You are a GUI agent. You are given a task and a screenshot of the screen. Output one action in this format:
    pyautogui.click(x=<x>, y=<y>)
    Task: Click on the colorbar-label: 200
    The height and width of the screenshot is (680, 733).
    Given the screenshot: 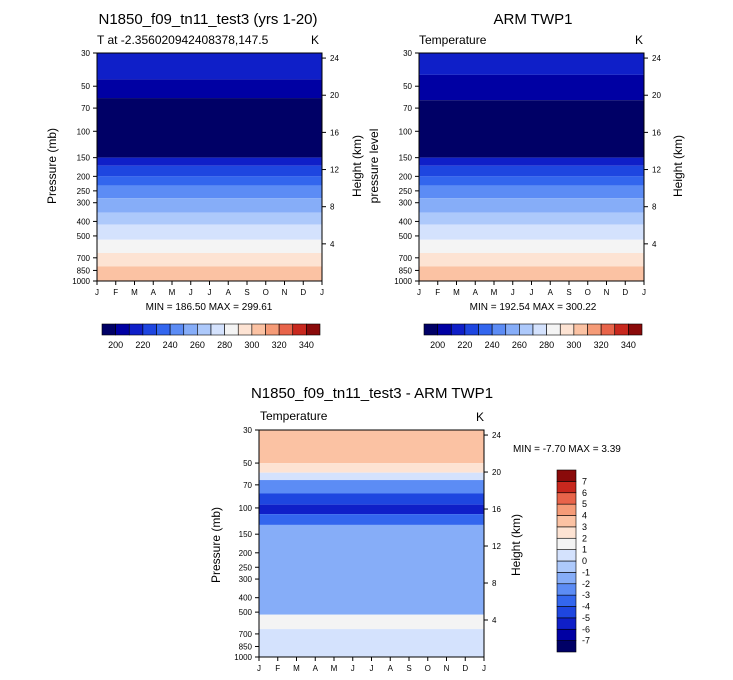 What is the action you would take?
    pyautogui.click(x=437, y=345)
    